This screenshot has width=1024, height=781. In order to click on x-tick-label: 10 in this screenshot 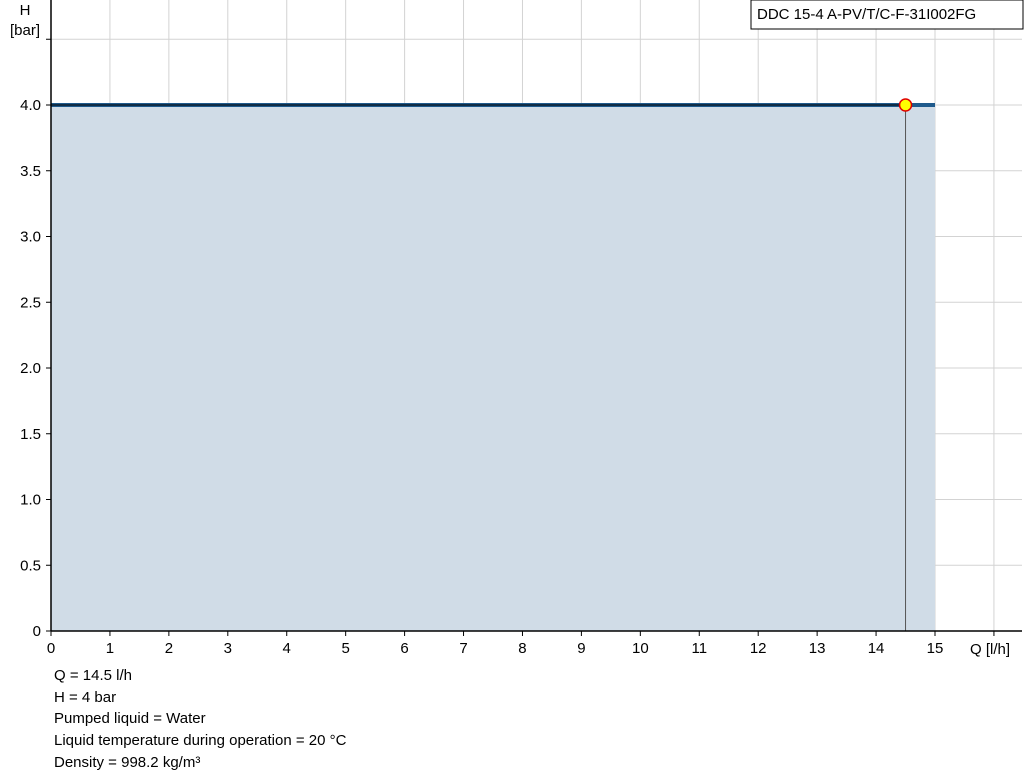, I will do `click(640, 648)`.